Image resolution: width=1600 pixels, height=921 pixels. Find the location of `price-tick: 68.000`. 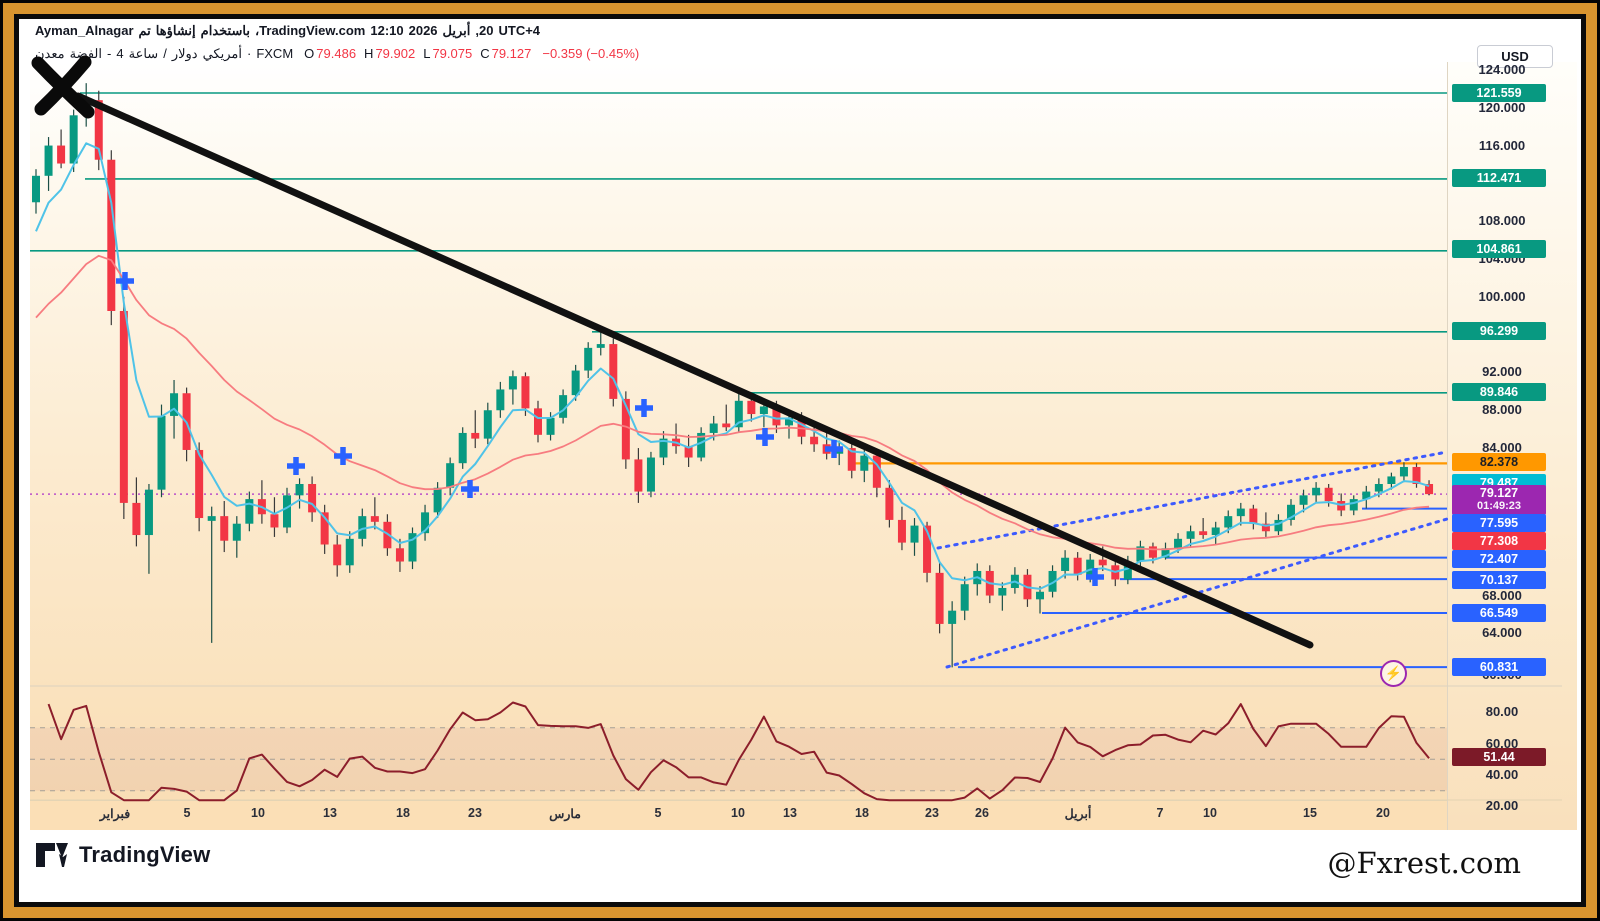

price-tick: 68.000 is located at coordinates (1502, 595).